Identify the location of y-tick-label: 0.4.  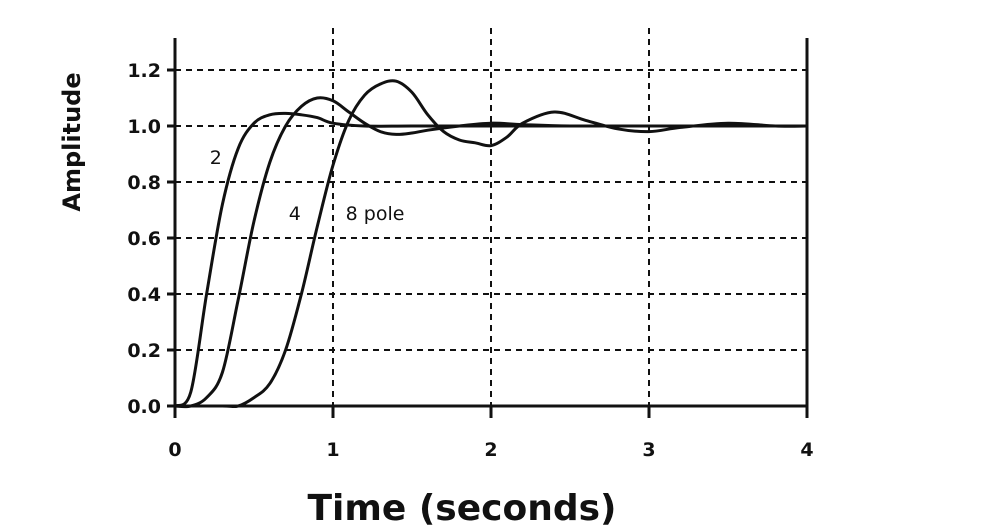
(144, 295).